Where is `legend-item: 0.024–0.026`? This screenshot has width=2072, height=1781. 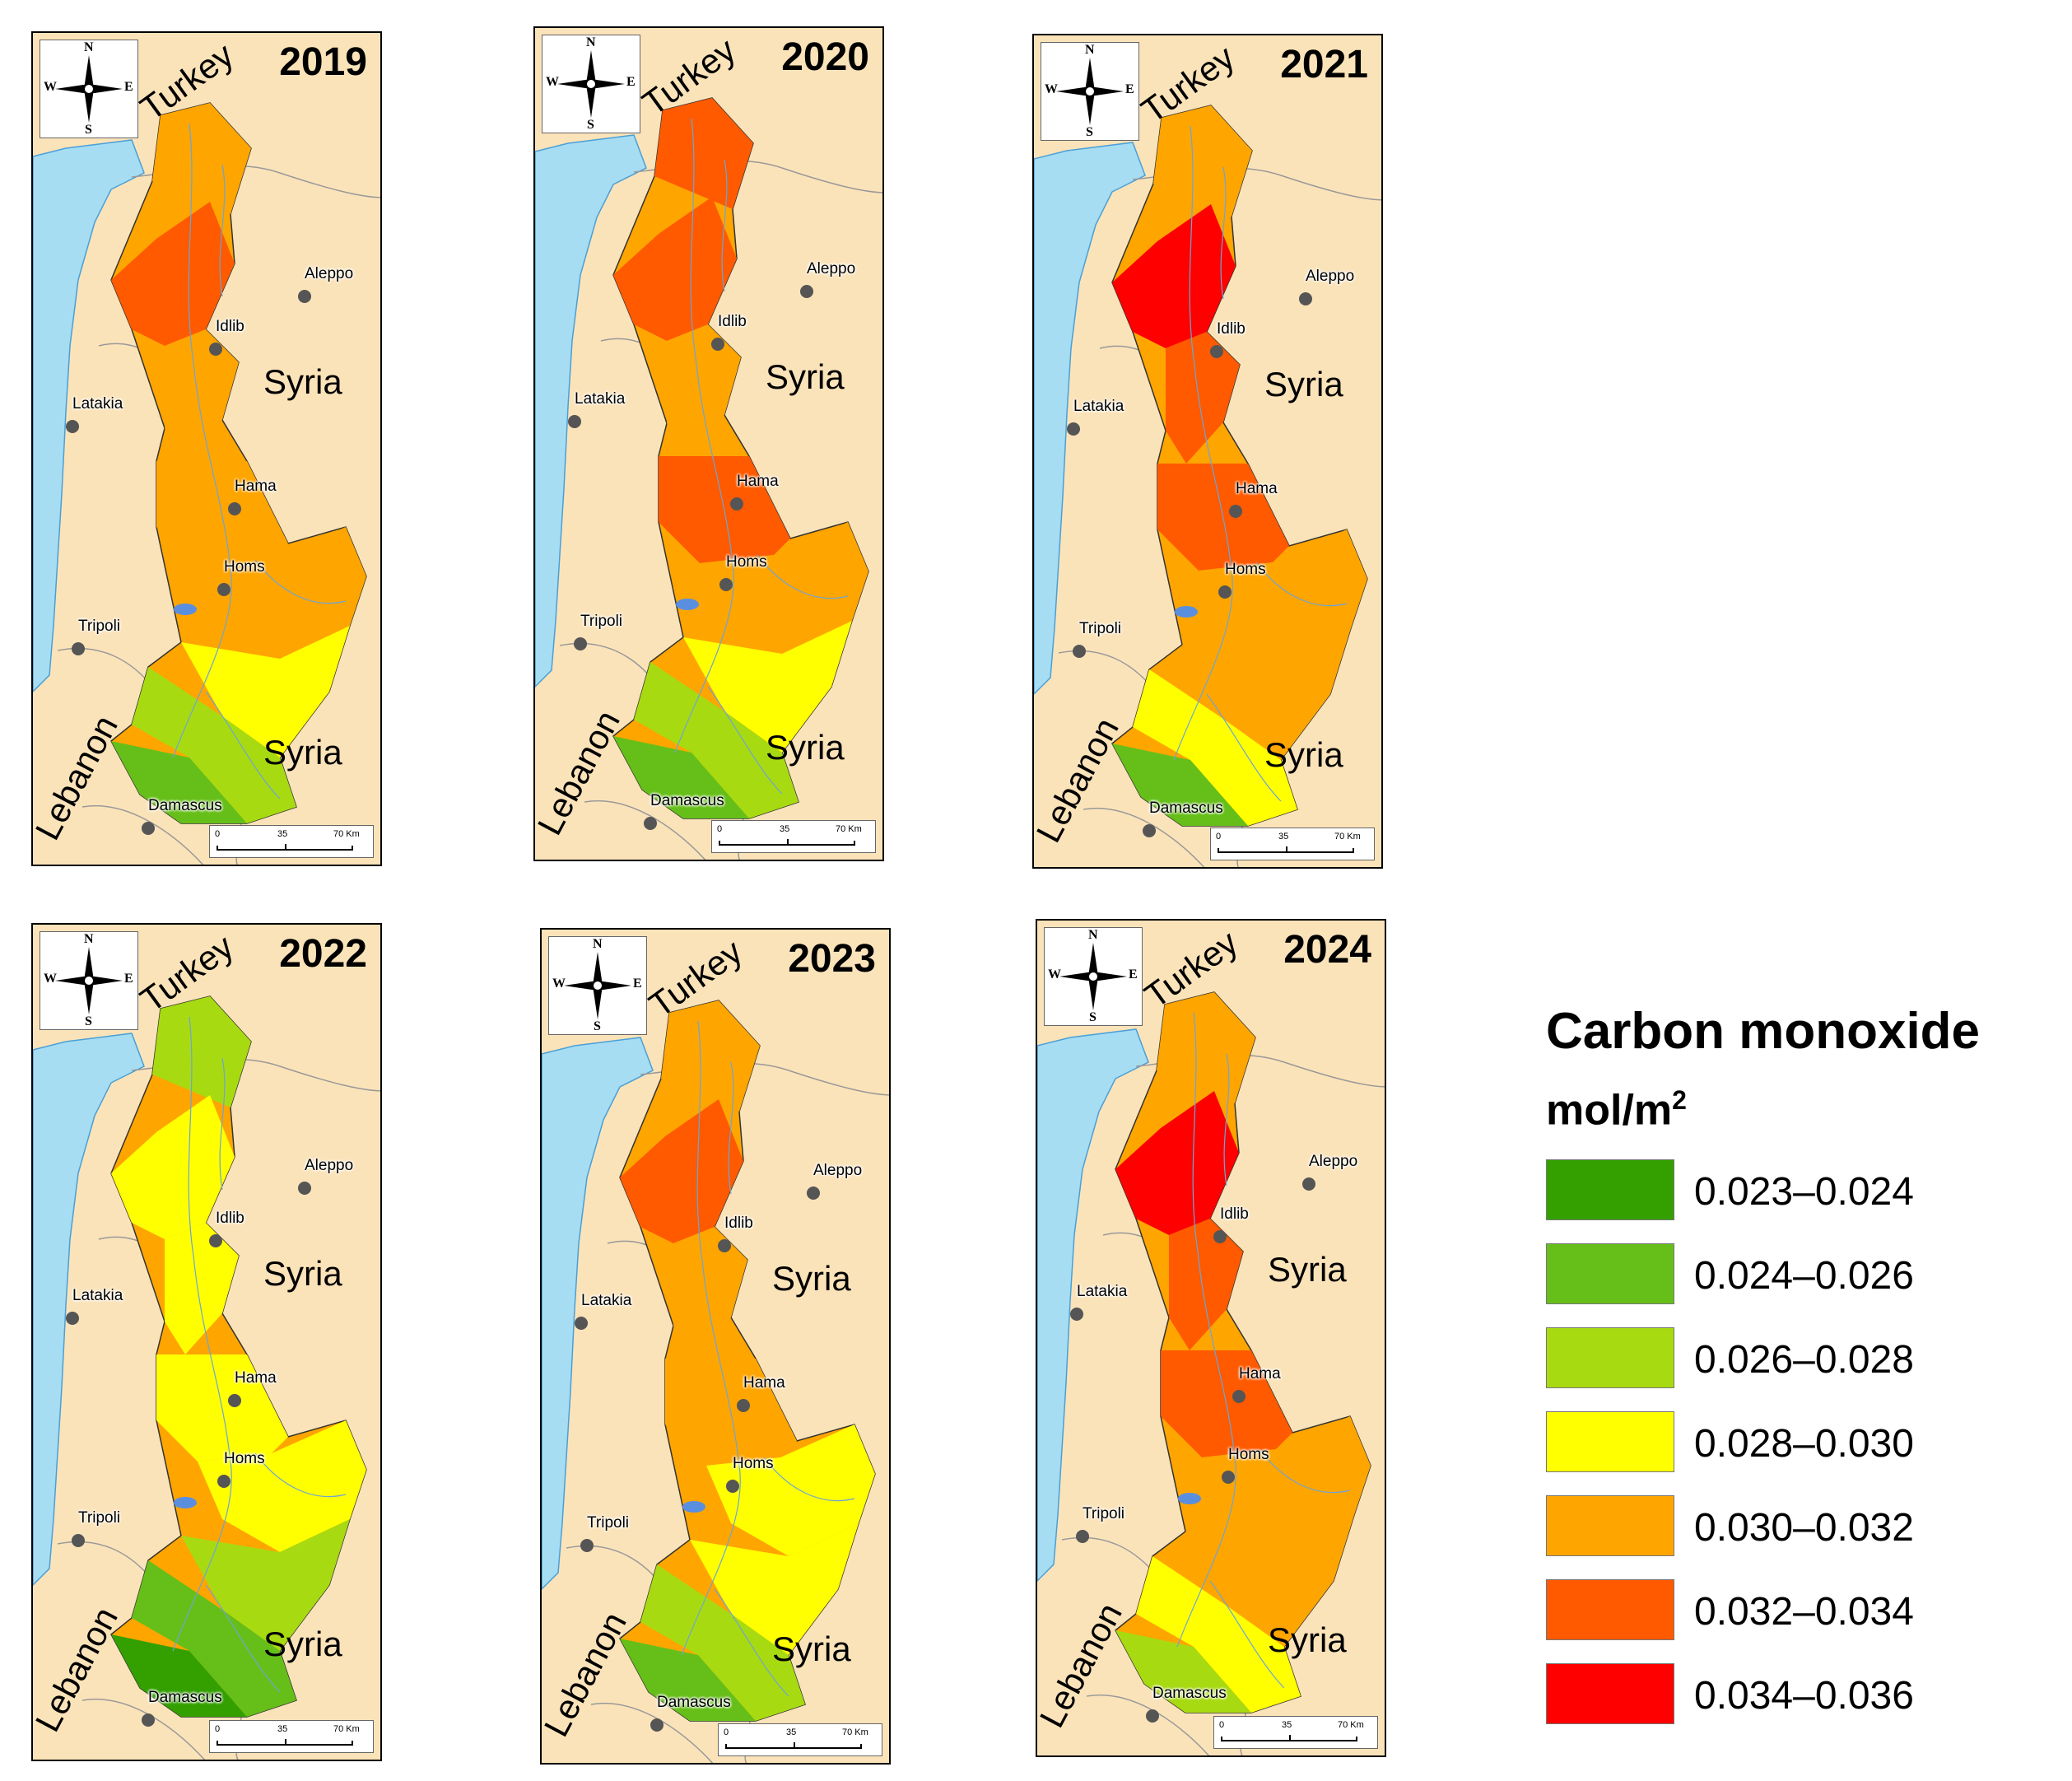
legend-item: 0.024–0.026 is located at coordinates (1801, 1285).